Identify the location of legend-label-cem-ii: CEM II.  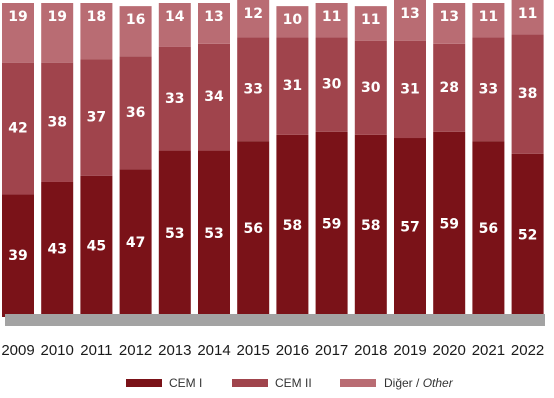
(293, 383).